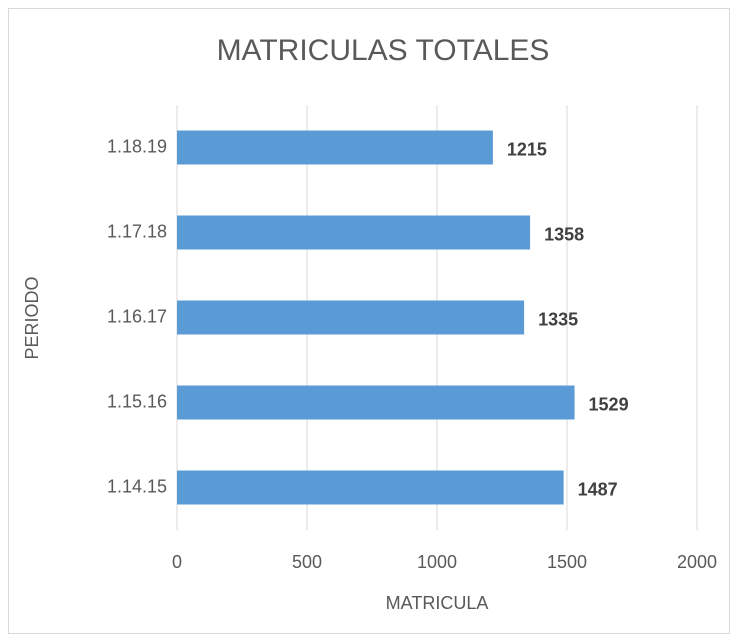  What do you see at coordinates (609, 404) in the screenshot?
I see `value-label: 1529` at bounding box center [609, 404].